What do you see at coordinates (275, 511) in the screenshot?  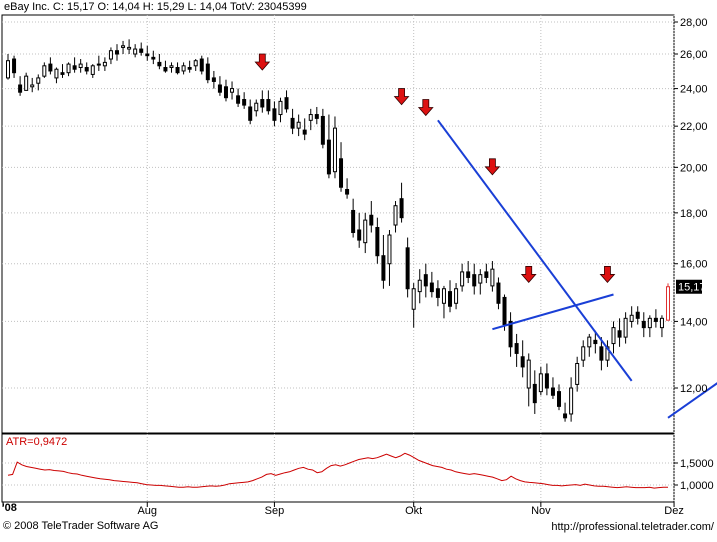 I see `month-tick-label: Sep` at bounding box center [275, 511].